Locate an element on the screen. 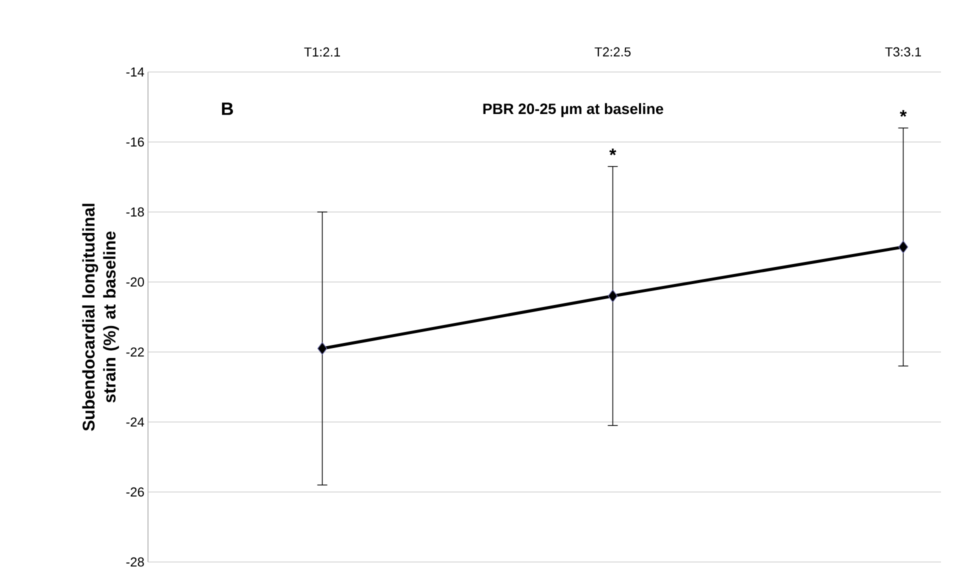 This screenshot has height=579, width=959. y-tick-label: -28 is located at coordinates (135, 562).